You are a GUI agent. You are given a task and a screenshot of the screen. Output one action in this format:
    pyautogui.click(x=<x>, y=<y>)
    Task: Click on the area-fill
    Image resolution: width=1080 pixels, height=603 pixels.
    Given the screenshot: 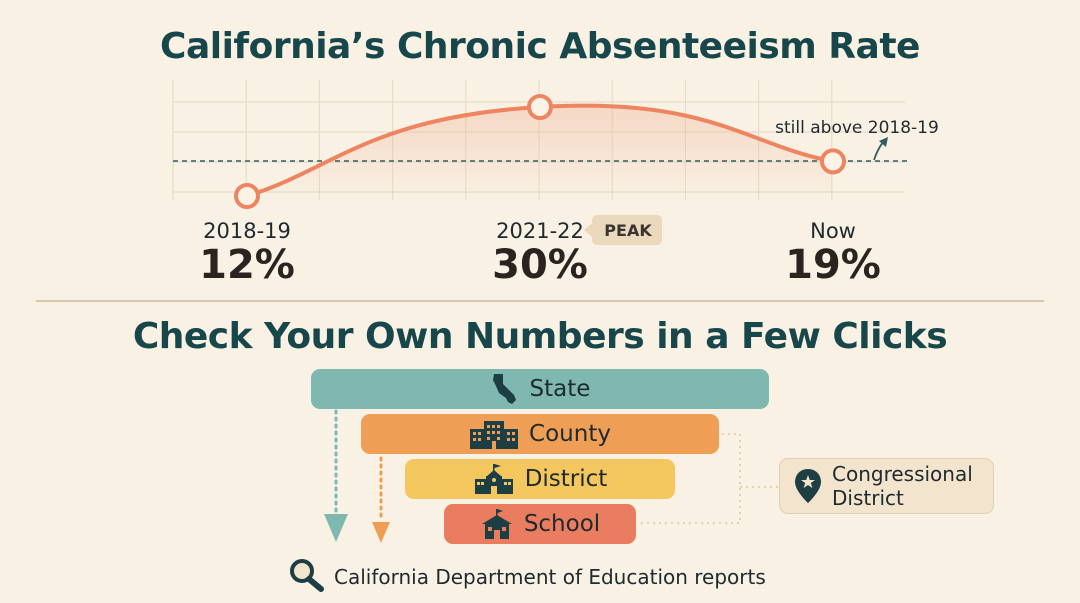 What is the action you would take?
    pyautogui.click(x=540, y=152)
    